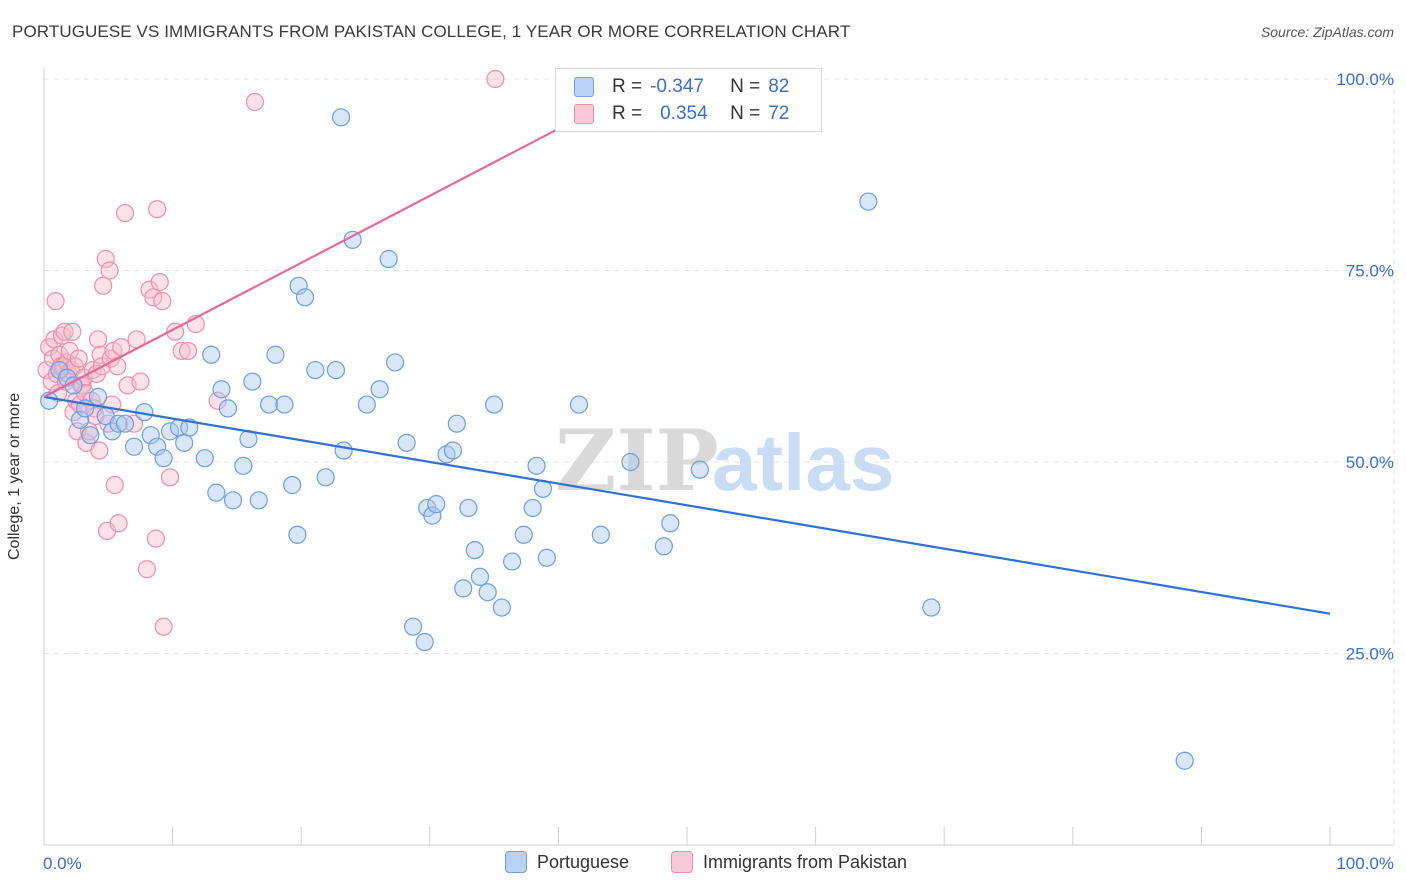 This screenshot has height=892, width=1406. What do you see at coordinates (567, 862) in the screenshot?
I see `legend-item-portuguese: Portuguese` at bounding box center [567, 862].